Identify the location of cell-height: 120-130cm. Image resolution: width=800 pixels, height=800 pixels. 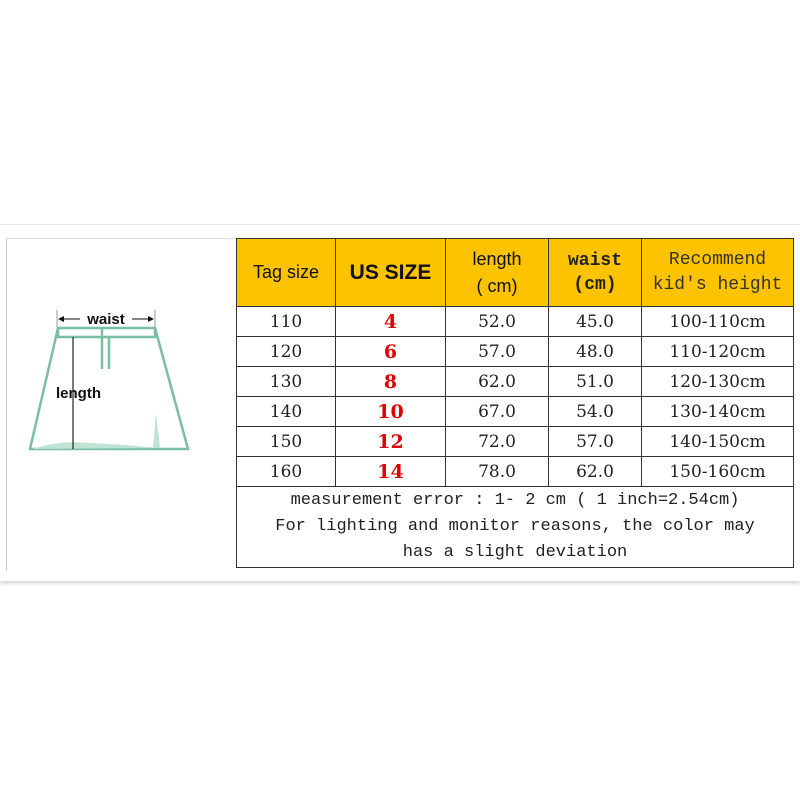
(717, 381).